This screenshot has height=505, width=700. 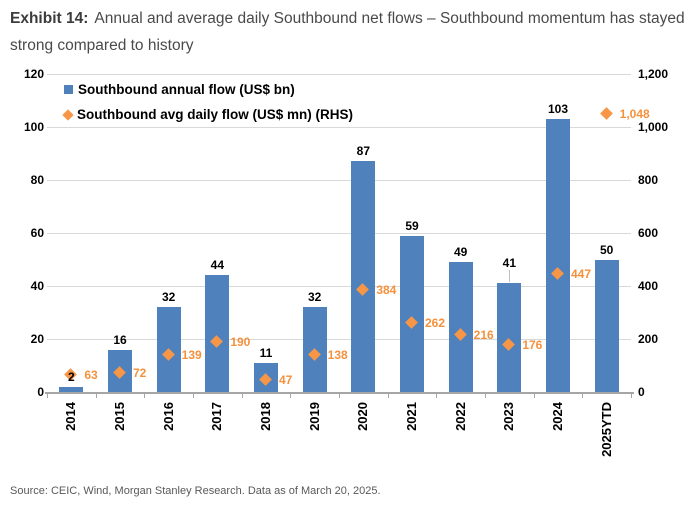 I want to click on legend-annual-flow-label: Southbound annual flow (US$ bn), so click(x=186, y=89).